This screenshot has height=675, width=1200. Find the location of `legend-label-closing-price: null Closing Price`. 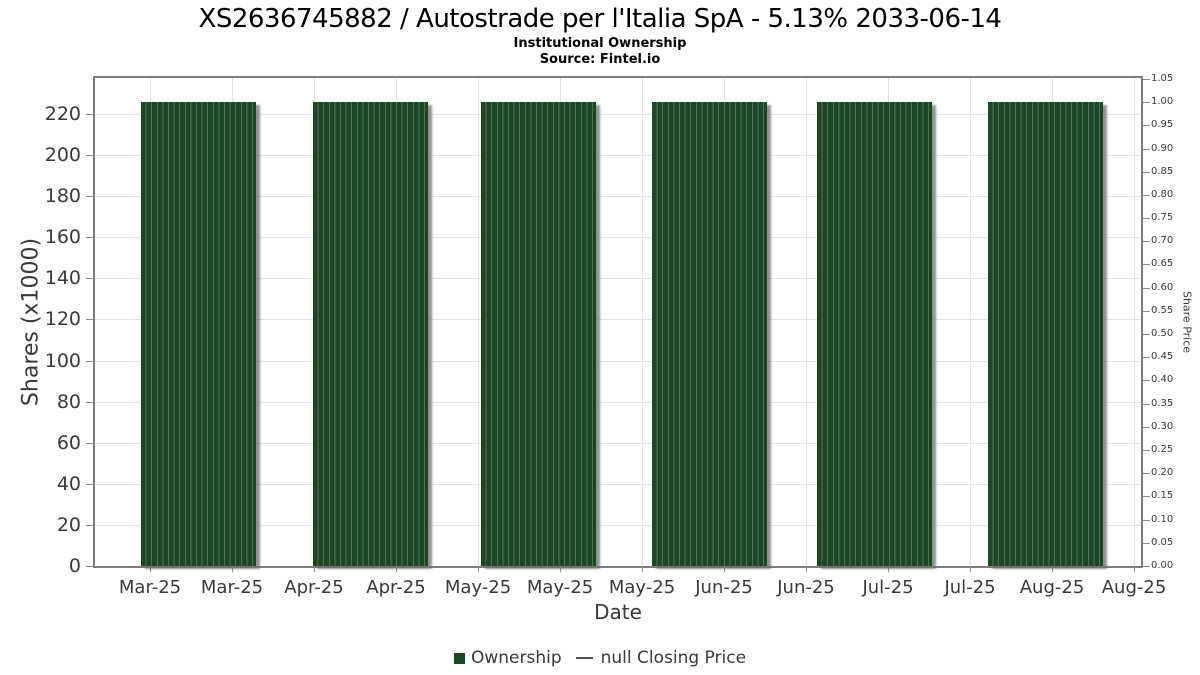

legend-label-closing-price: null Closing Price is located at coordinates (673, 658).